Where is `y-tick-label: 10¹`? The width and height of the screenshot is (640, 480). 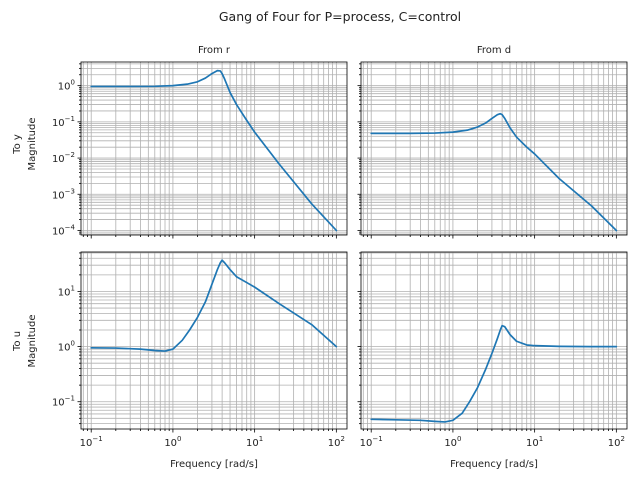
y-tick-label: 10¹ is located at coordinates (66, 291).